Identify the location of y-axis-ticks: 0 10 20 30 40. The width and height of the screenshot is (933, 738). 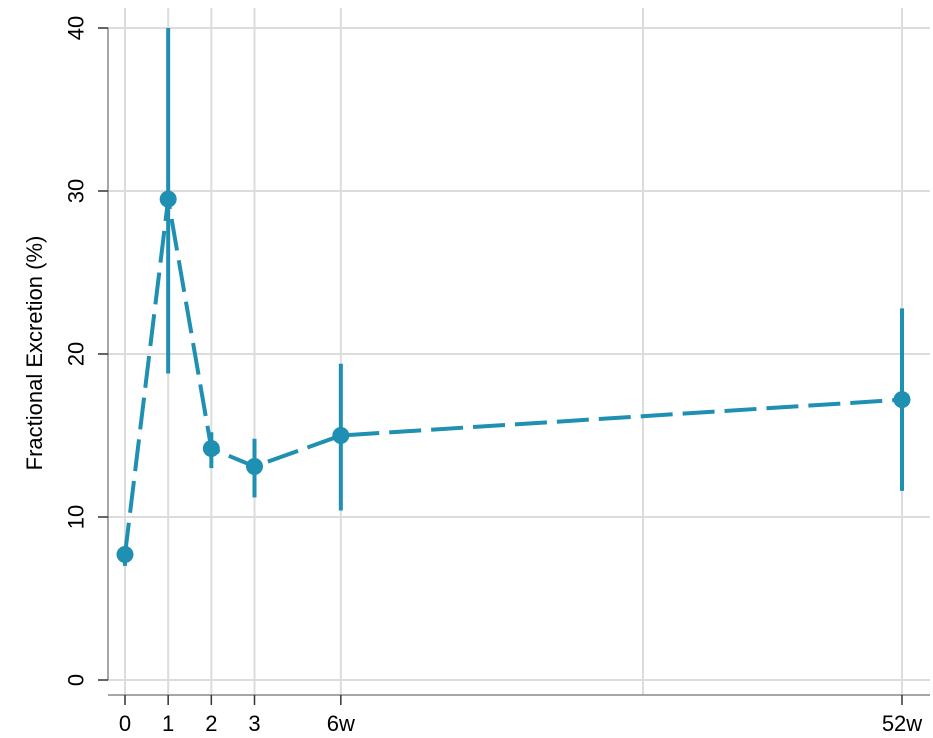
(86, 351).